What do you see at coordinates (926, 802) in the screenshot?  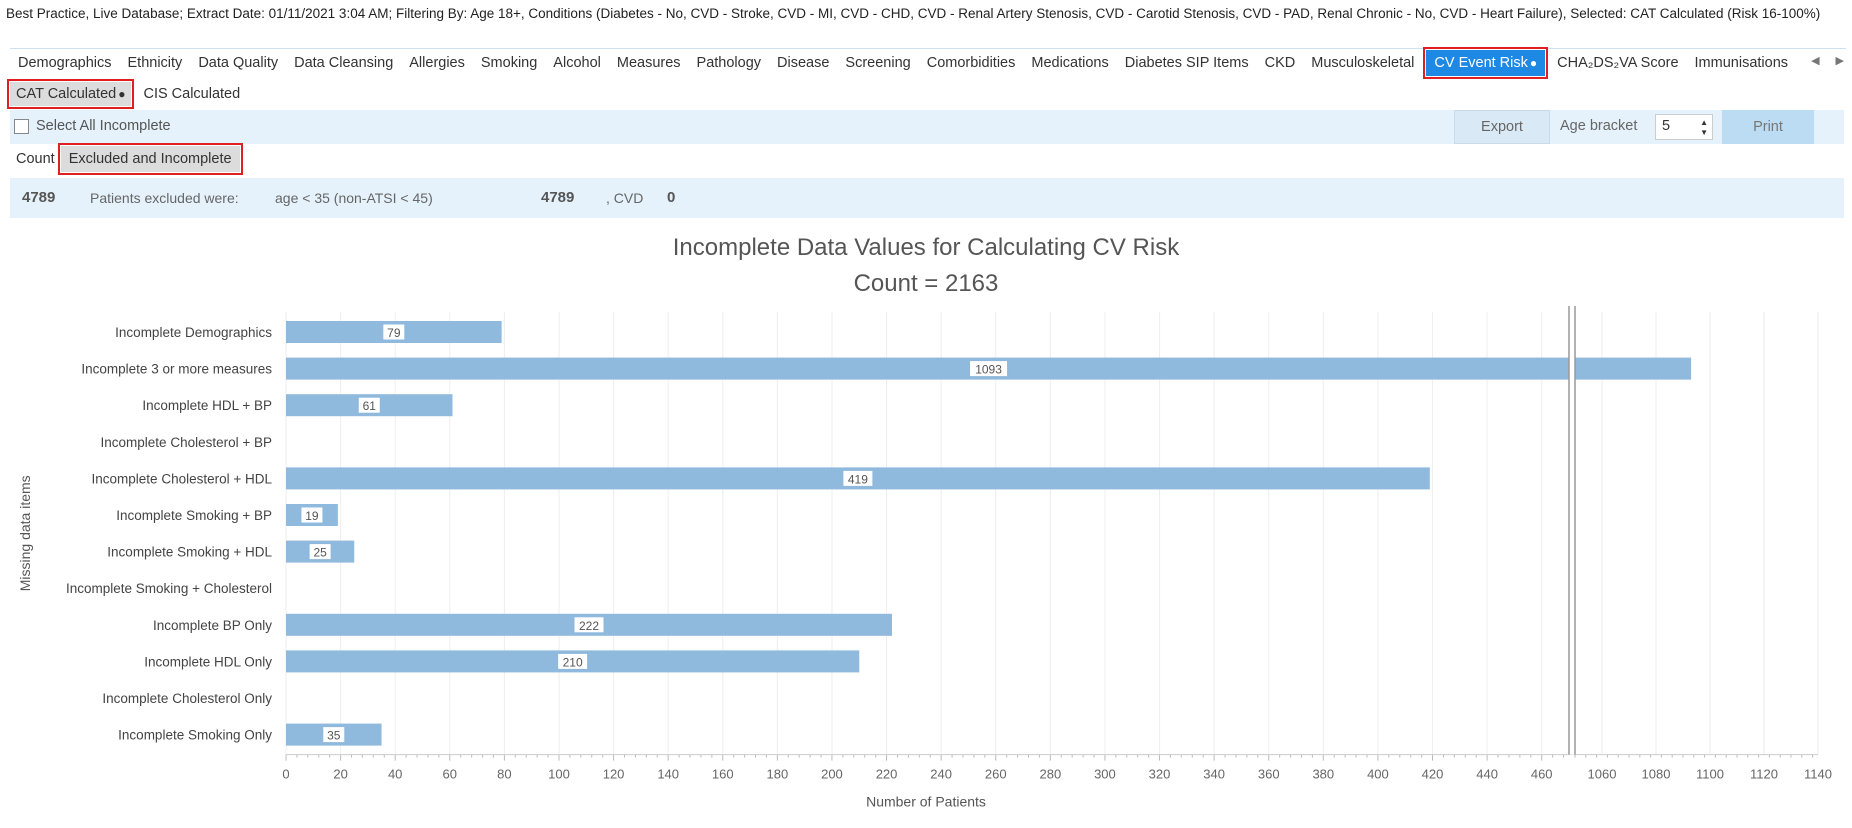 I see `x-axis-title: Number of Patients` at bounding box center [926, 802].